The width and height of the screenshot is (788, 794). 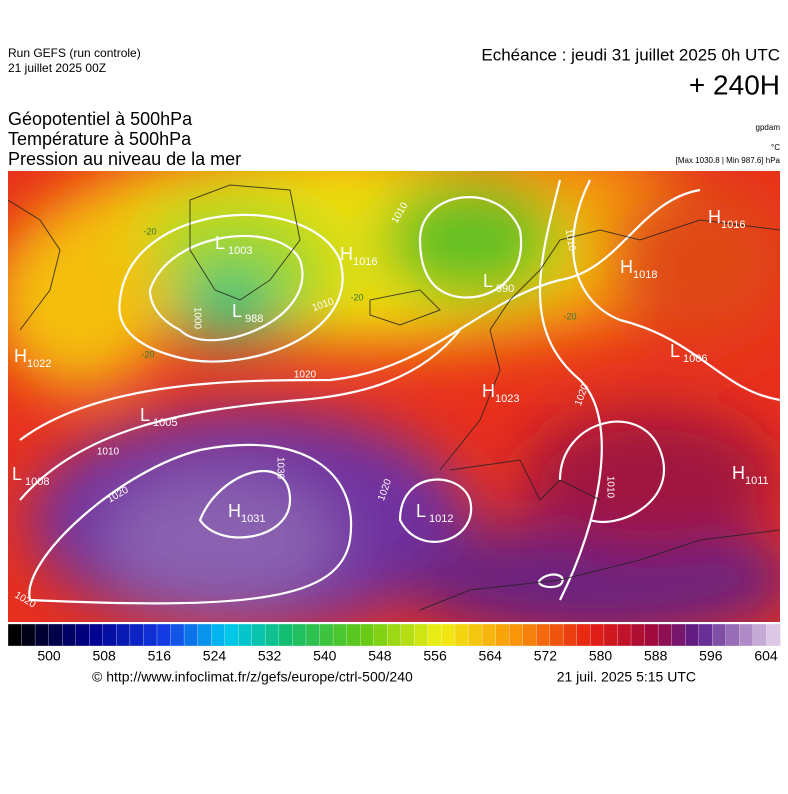 I want to click on colorbar-tick-label: 532, so click(x=270, y=656).